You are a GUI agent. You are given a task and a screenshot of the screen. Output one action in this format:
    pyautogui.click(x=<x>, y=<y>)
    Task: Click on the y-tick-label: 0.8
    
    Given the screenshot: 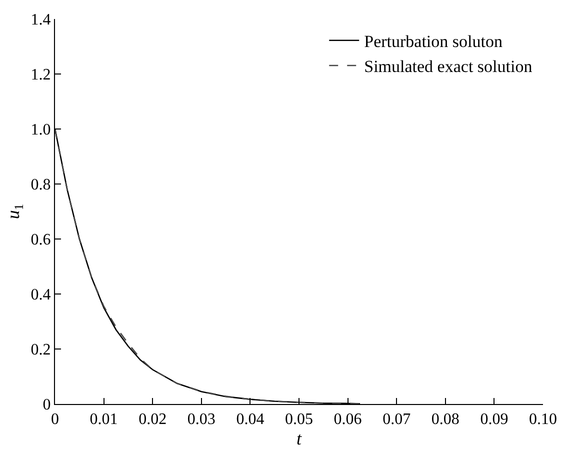 What is the action you would take?
    pyautogui.click(x=40, y=185)
    